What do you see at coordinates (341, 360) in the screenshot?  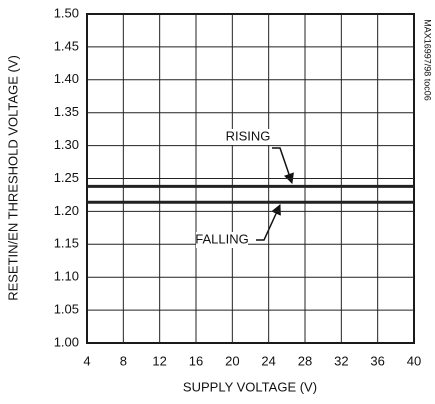 I see `x-tick-label: 32` at bounding box center [341, 360].